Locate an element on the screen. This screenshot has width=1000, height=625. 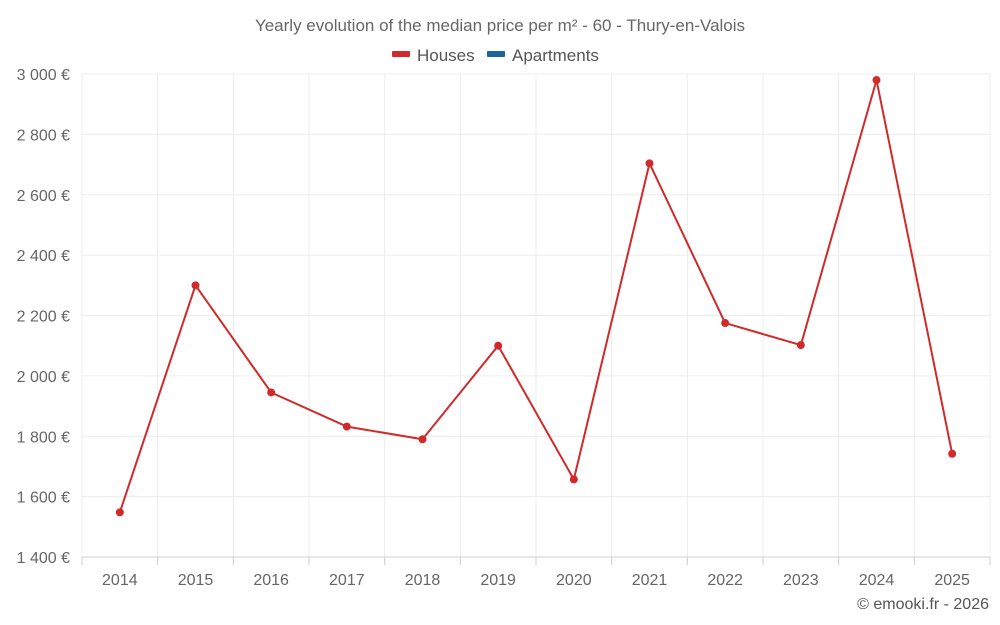
legend-swatch-houses is located at coordinates (401, 54).